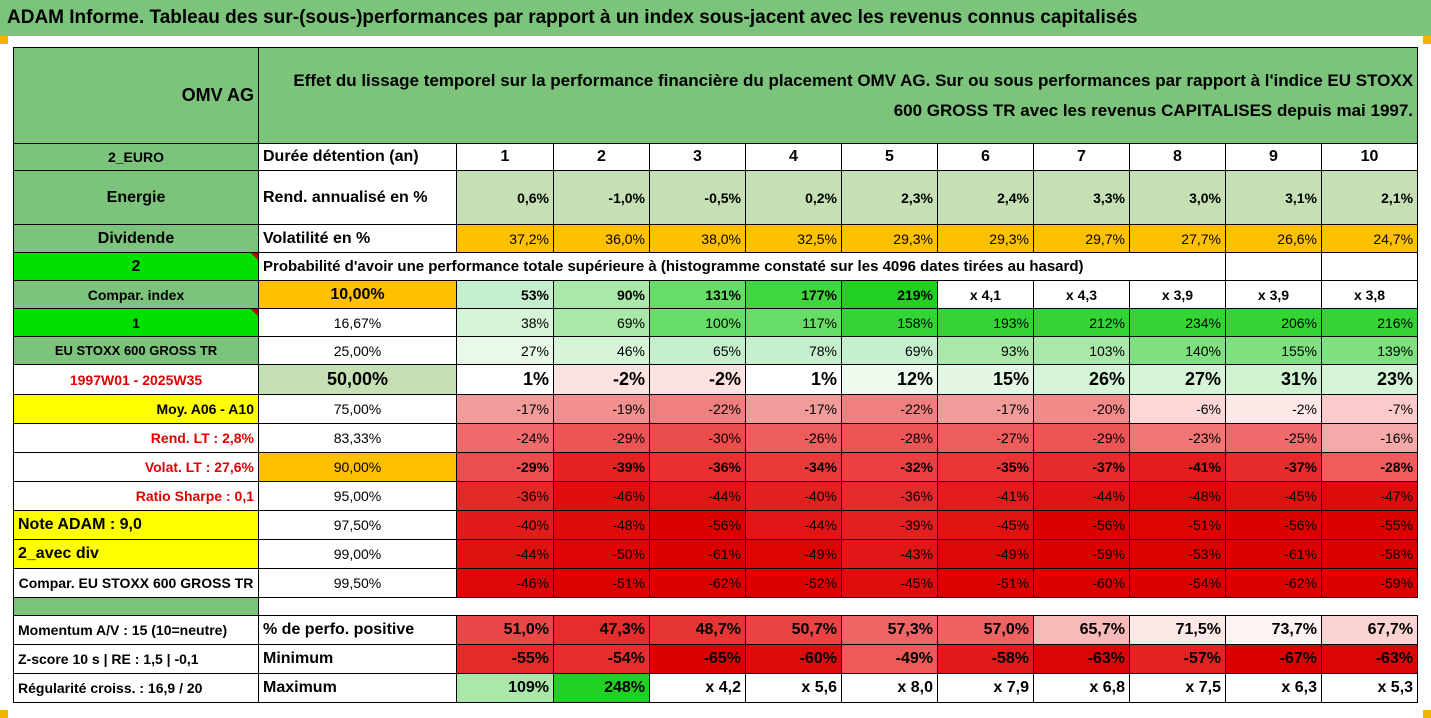  I want to click on year-header: 7, so click(1081, 157).